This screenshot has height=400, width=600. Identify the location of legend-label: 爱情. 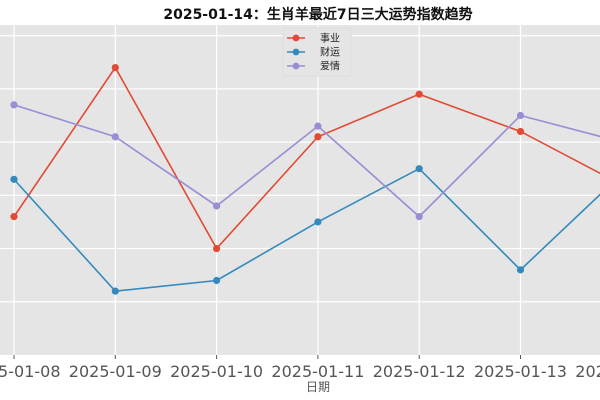
(330, 66).